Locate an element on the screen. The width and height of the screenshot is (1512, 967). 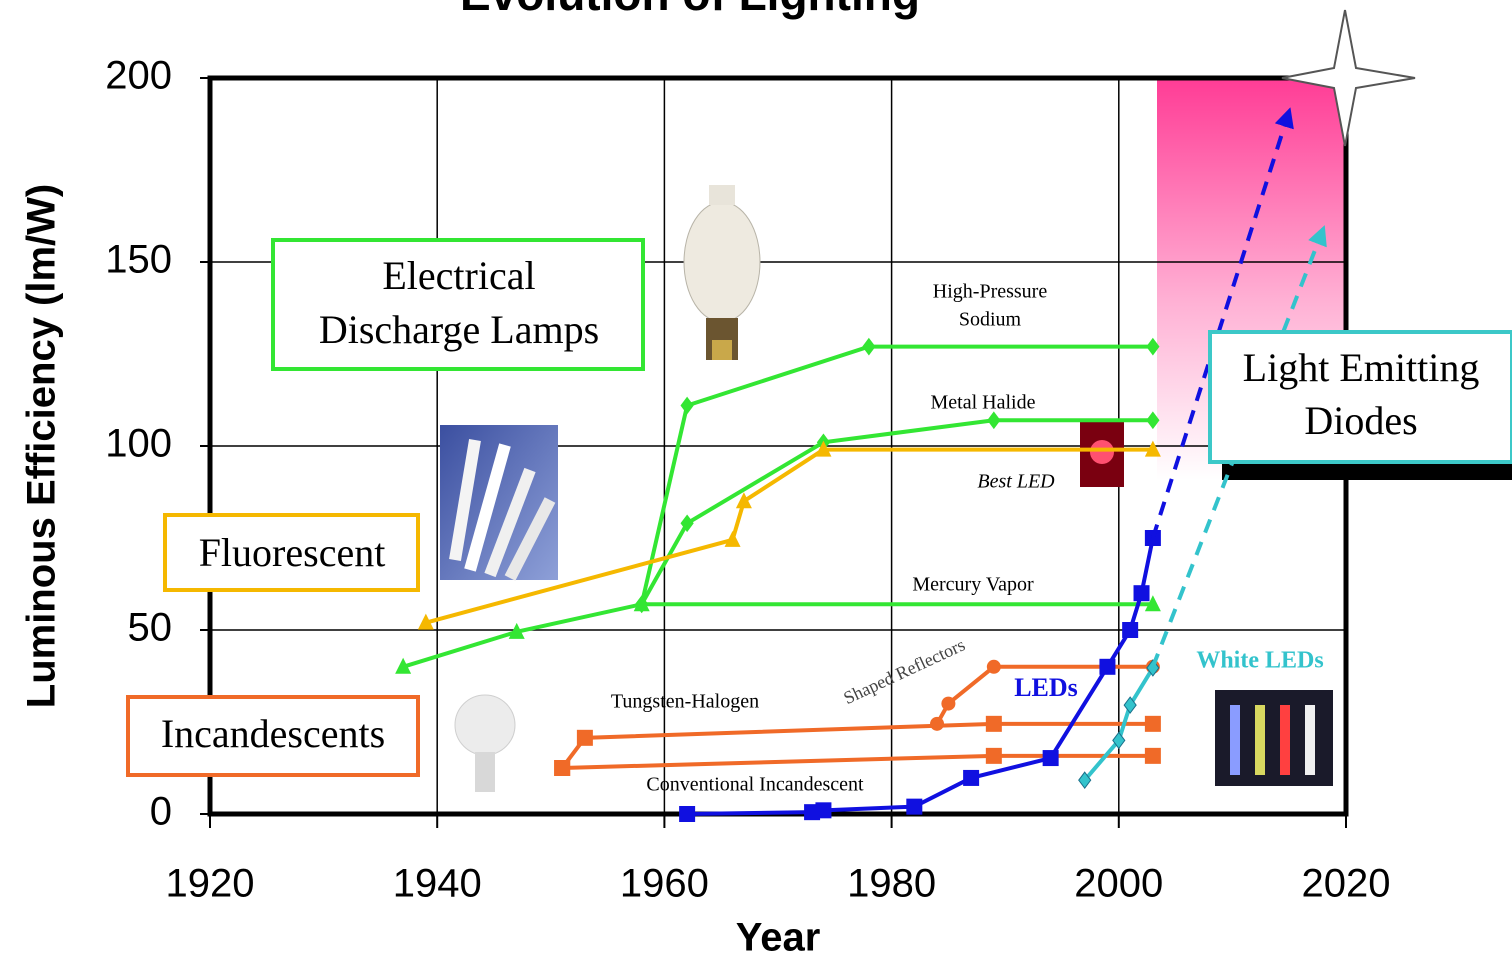
chart-title: Evolution of Lighting is located at coordinates (690, 10).